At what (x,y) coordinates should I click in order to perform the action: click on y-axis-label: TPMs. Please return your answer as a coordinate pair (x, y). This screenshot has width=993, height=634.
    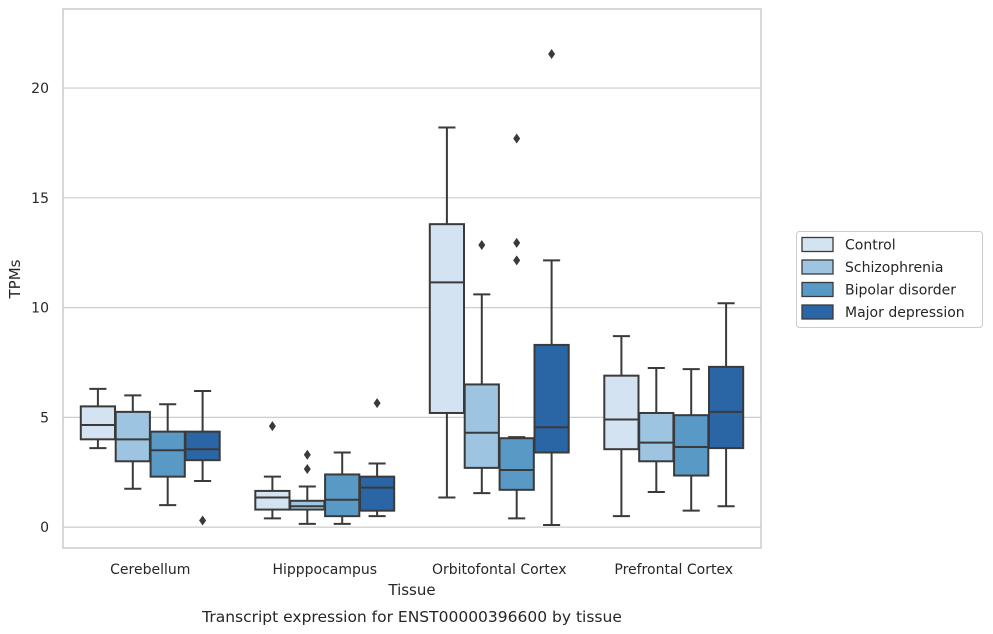
    Looking at the image, I should click on (15, 279).